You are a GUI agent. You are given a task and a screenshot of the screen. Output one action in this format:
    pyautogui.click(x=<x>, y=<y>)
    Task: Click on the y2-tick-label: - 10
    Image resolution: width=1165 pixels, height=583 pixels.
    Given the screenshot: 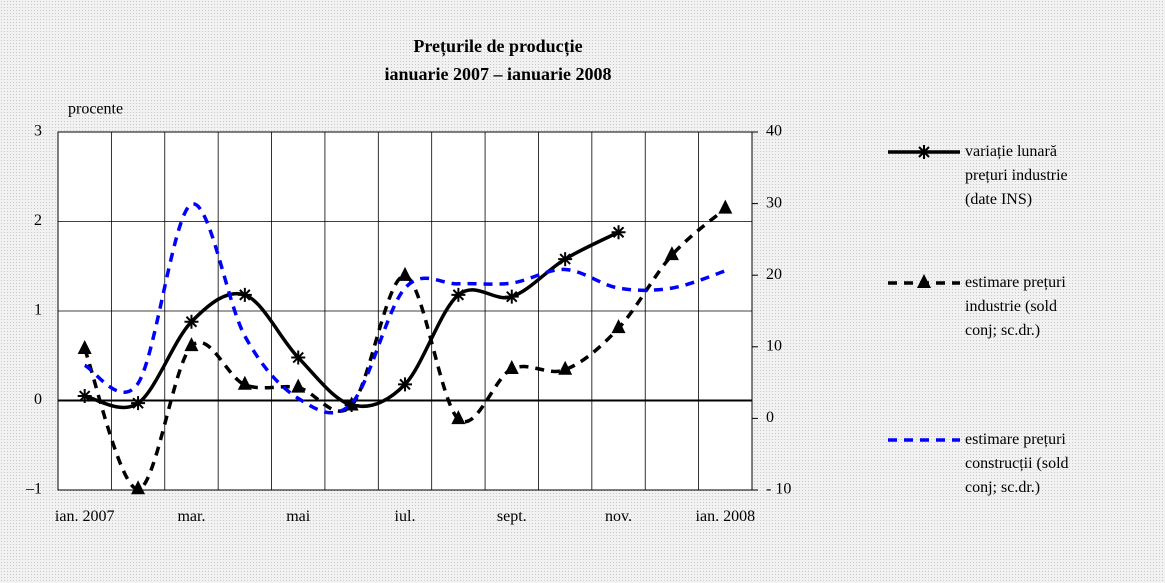 What is the action you would take?
    pyautogui.click(x=778, y=489)
    